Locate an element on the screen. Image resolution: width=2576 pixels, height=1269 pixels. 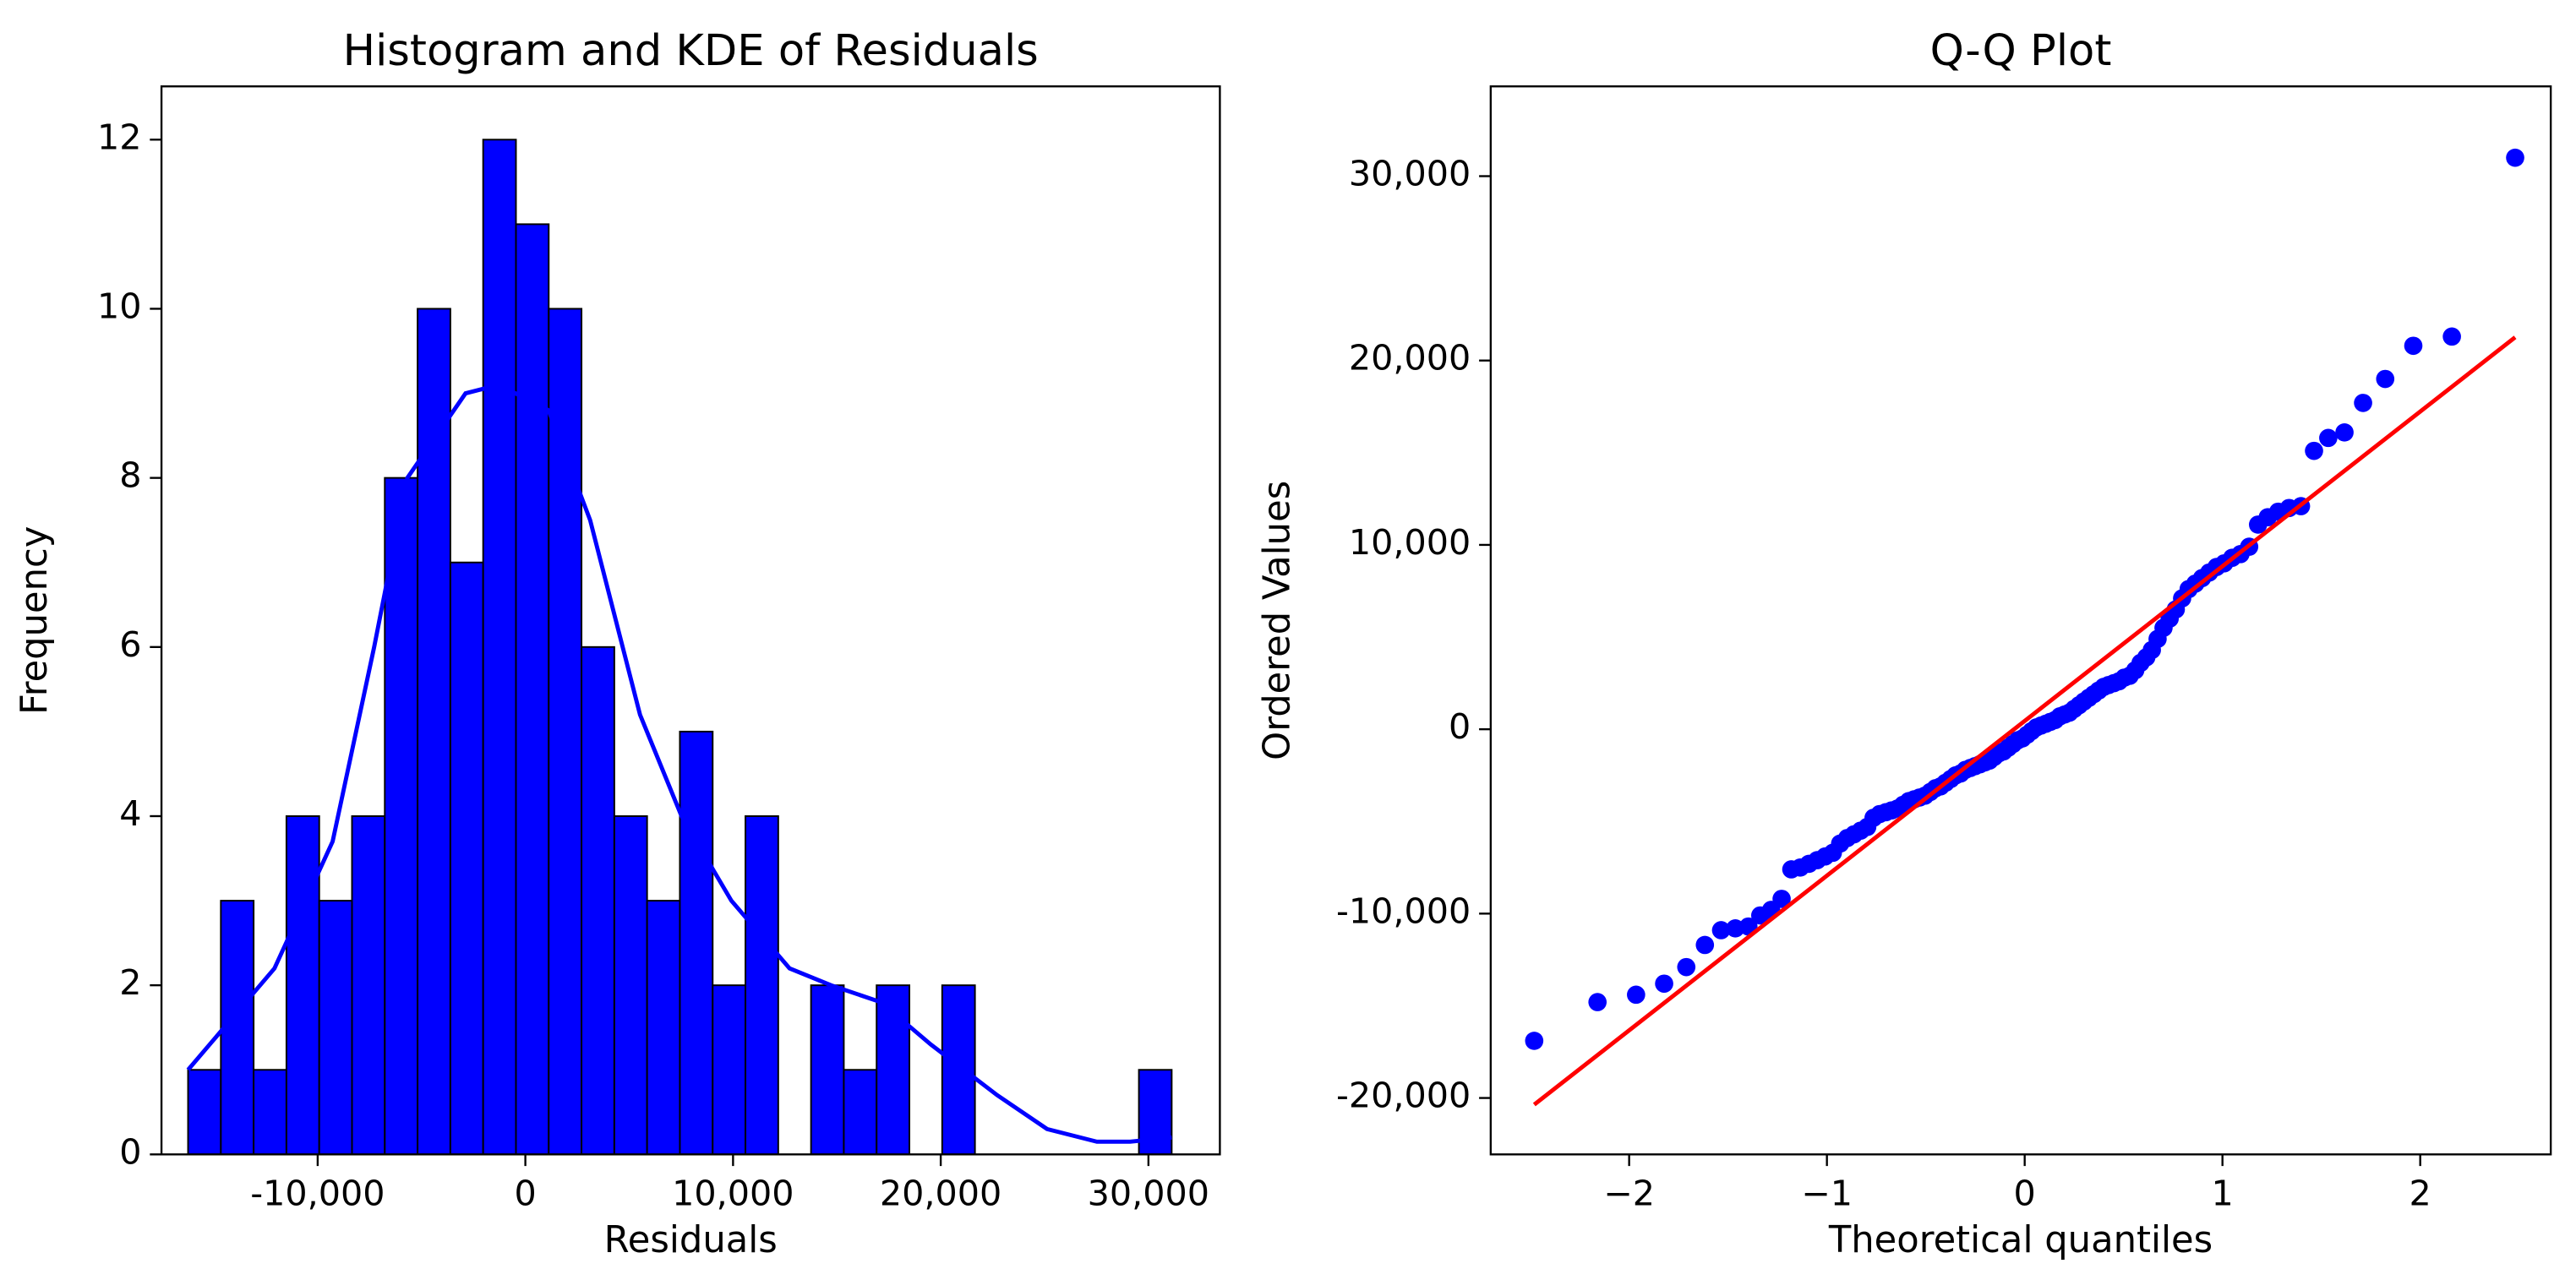
chart-title: Histogram and KDE of Residuals is located at coordinates (691, 51).